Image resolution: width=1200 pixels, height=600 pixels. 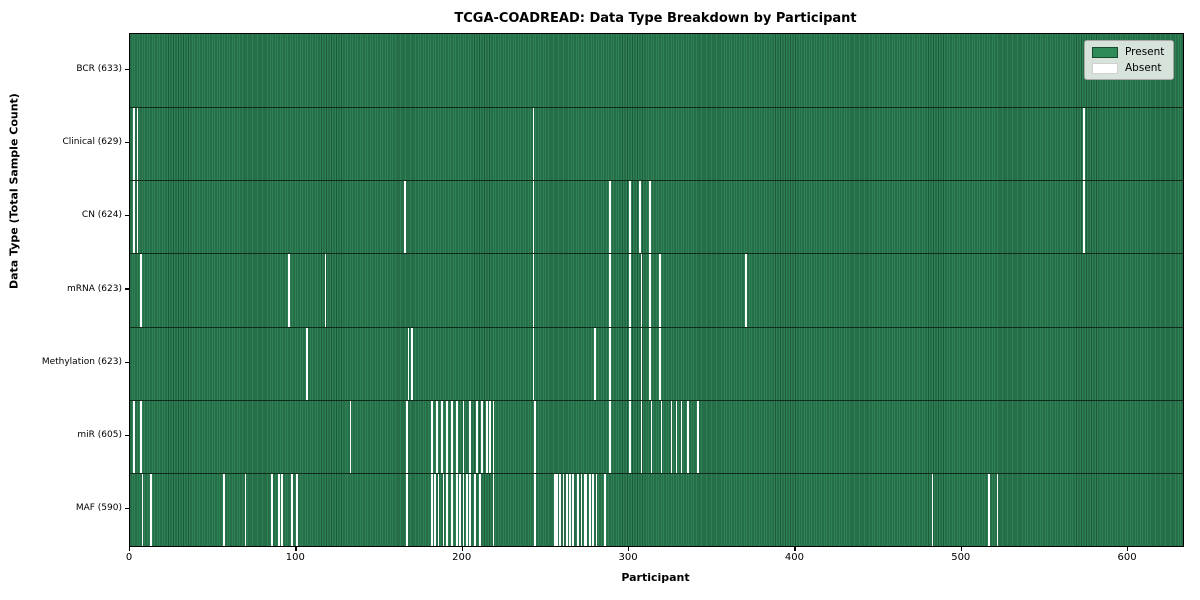 I want to click on legend-present-label: Present, so click(x=1145, y=52).